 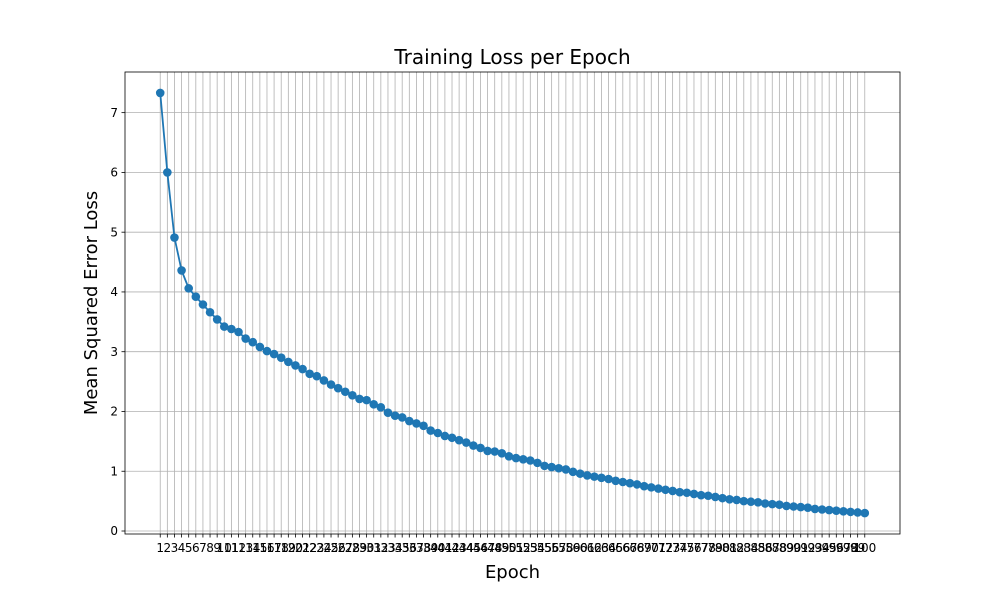 What do you see at coordinates (672, 548) in the screenshot?
I see `x-tick-label: 73` at bounding box center [672, 548].